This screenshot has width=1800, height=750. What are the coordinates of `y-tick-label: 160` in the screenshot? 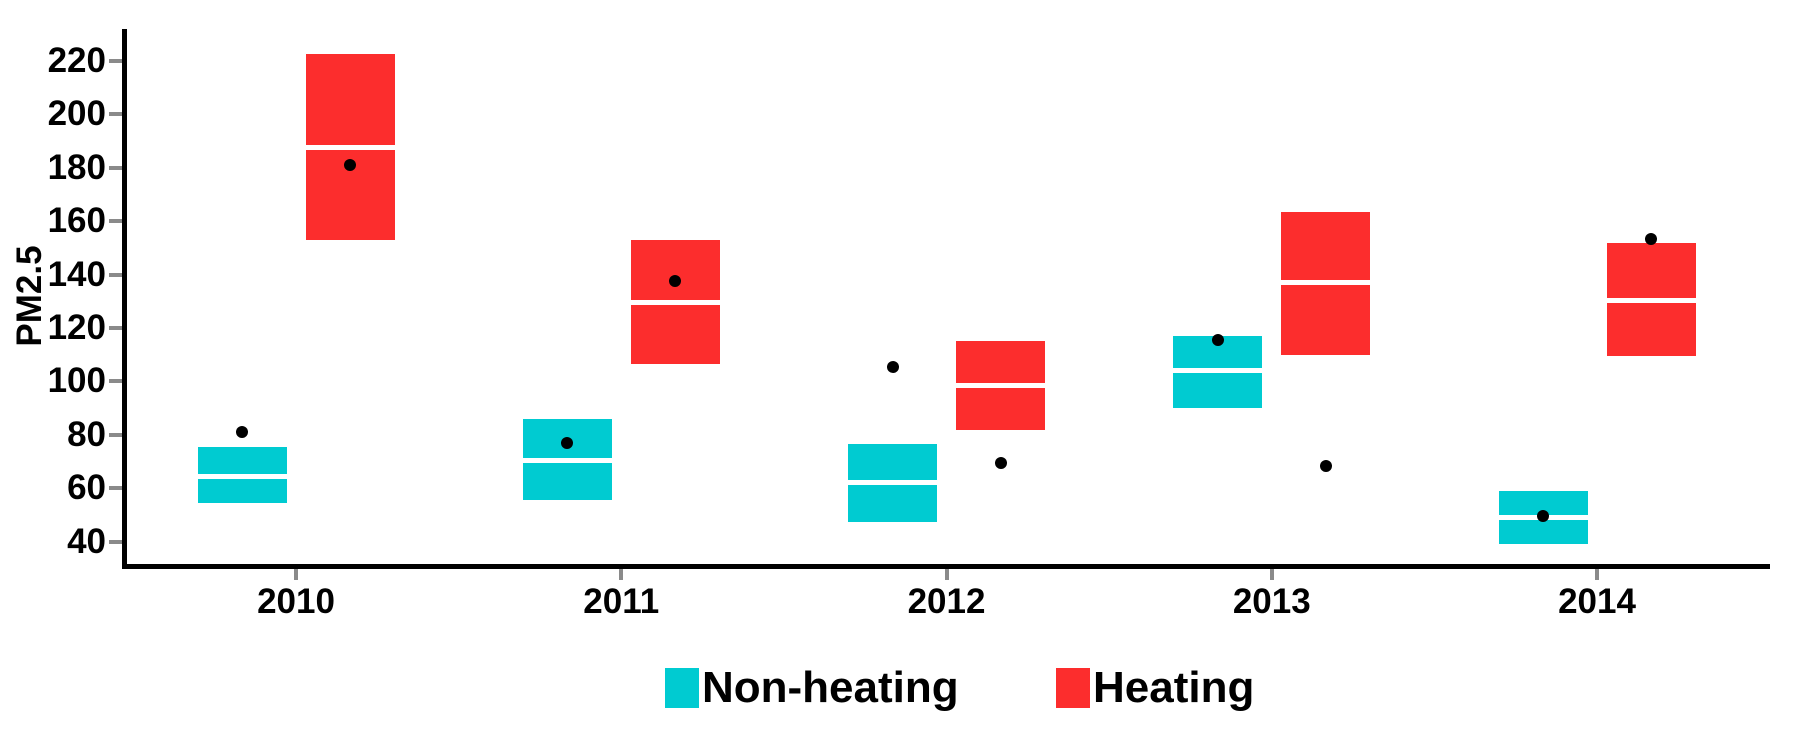 It's located at (76, 221).